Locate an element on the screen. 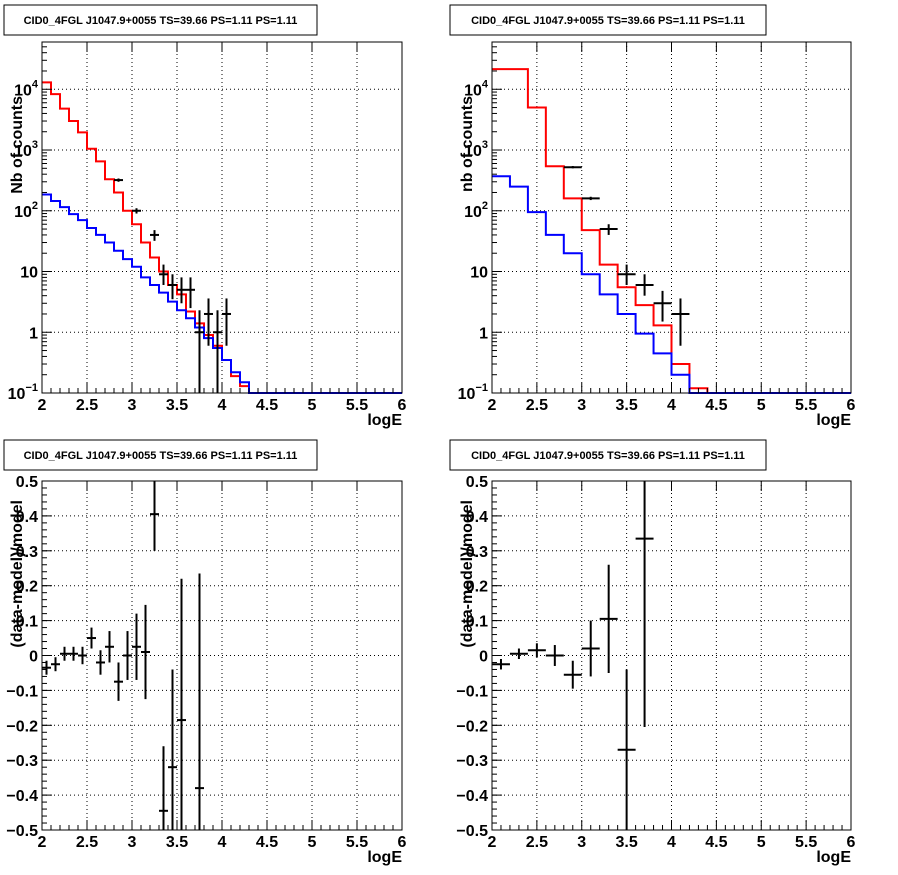 The image size is (898, 875). y-axis-label: nb of counts is located at coordinates (467, 144).